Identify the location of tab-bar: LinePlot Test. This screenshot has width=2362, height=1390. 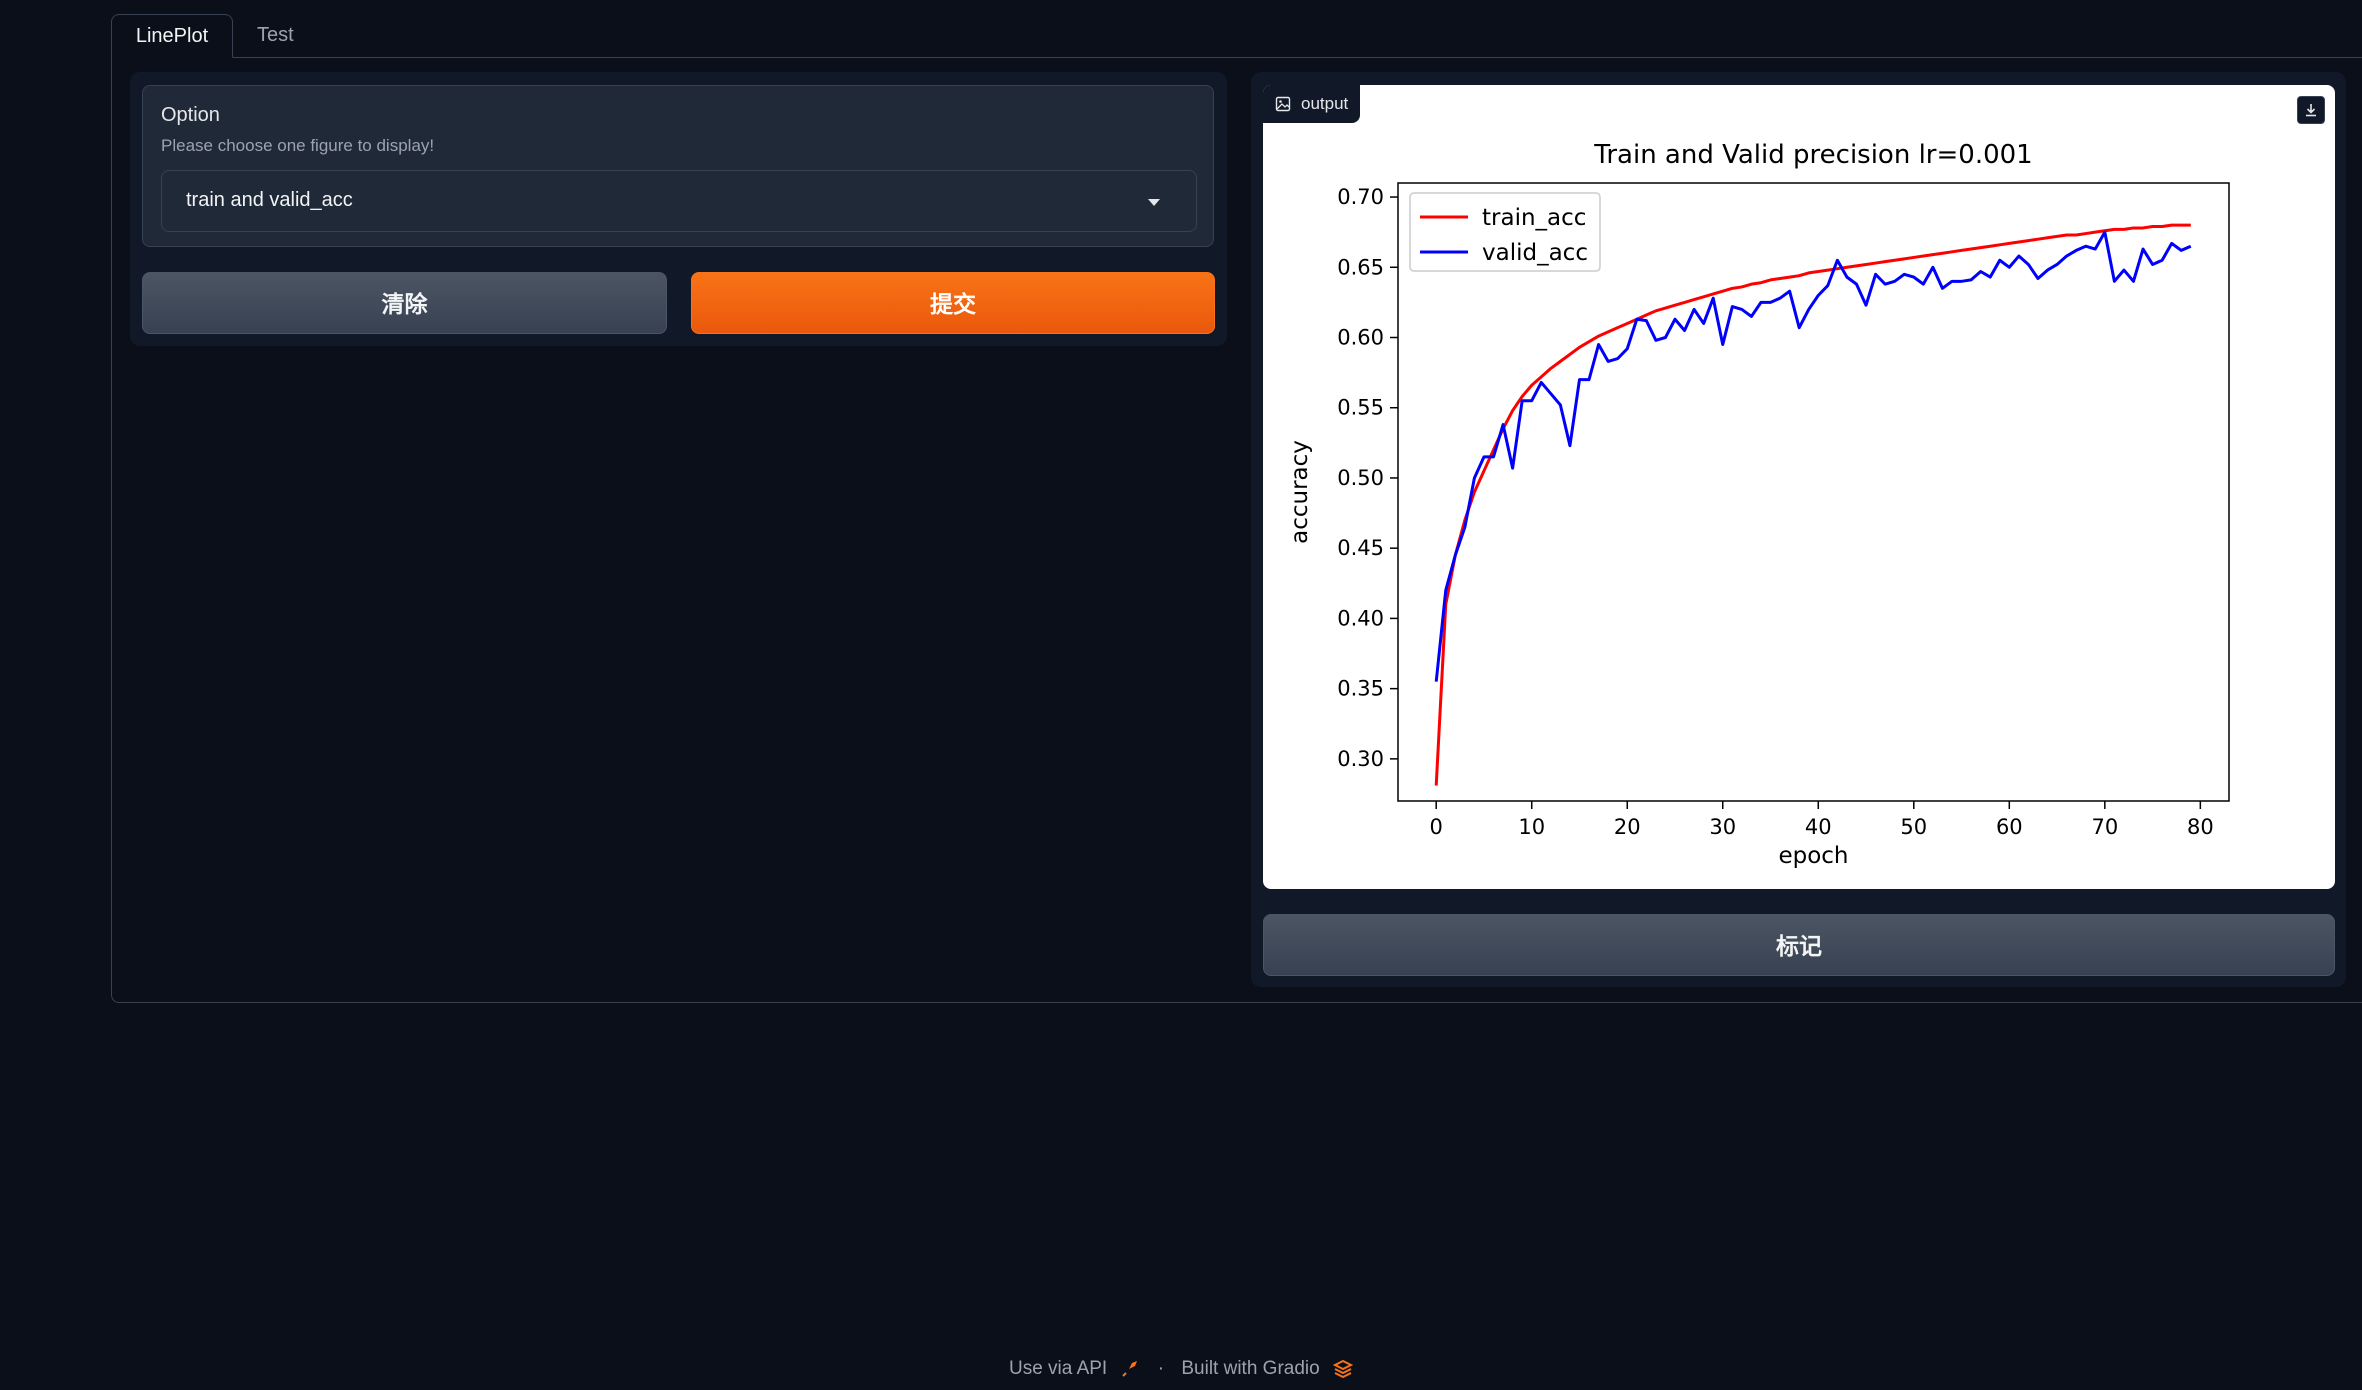
(1236, 36).